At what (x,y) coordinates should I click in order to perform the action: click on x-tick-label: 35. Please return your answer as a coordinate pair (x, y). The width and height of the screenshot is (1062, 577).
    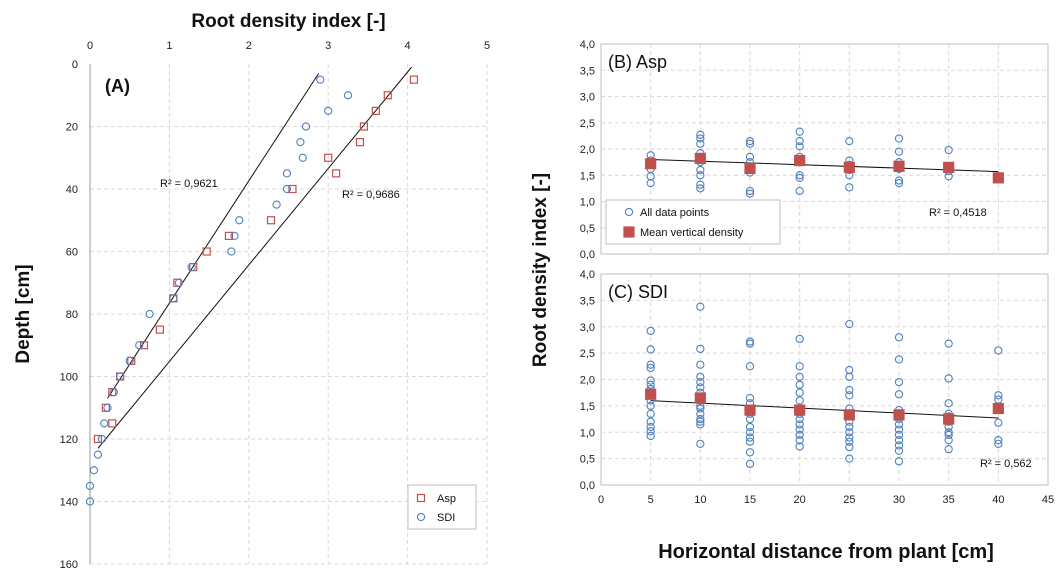
    Looking at the image, I should click on (949, 500).